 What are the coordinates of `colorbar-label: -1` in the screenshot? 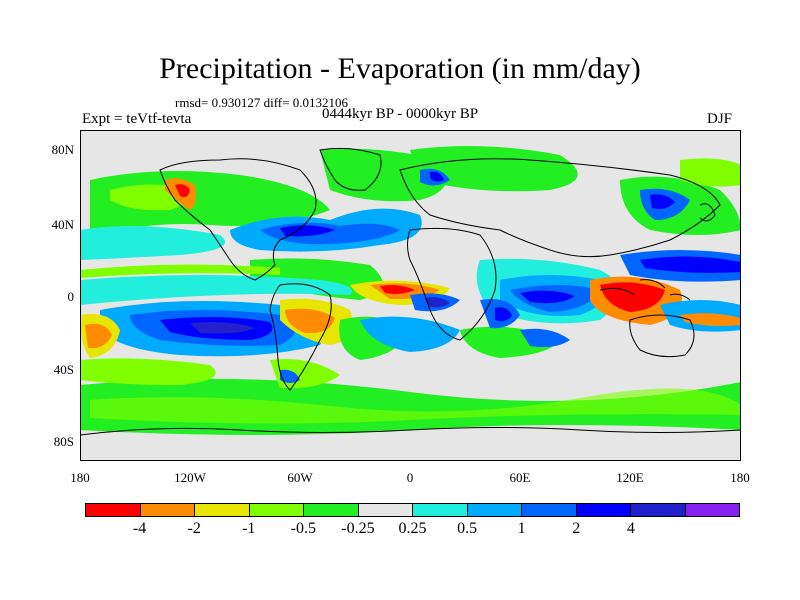 It's located at (249, 528).